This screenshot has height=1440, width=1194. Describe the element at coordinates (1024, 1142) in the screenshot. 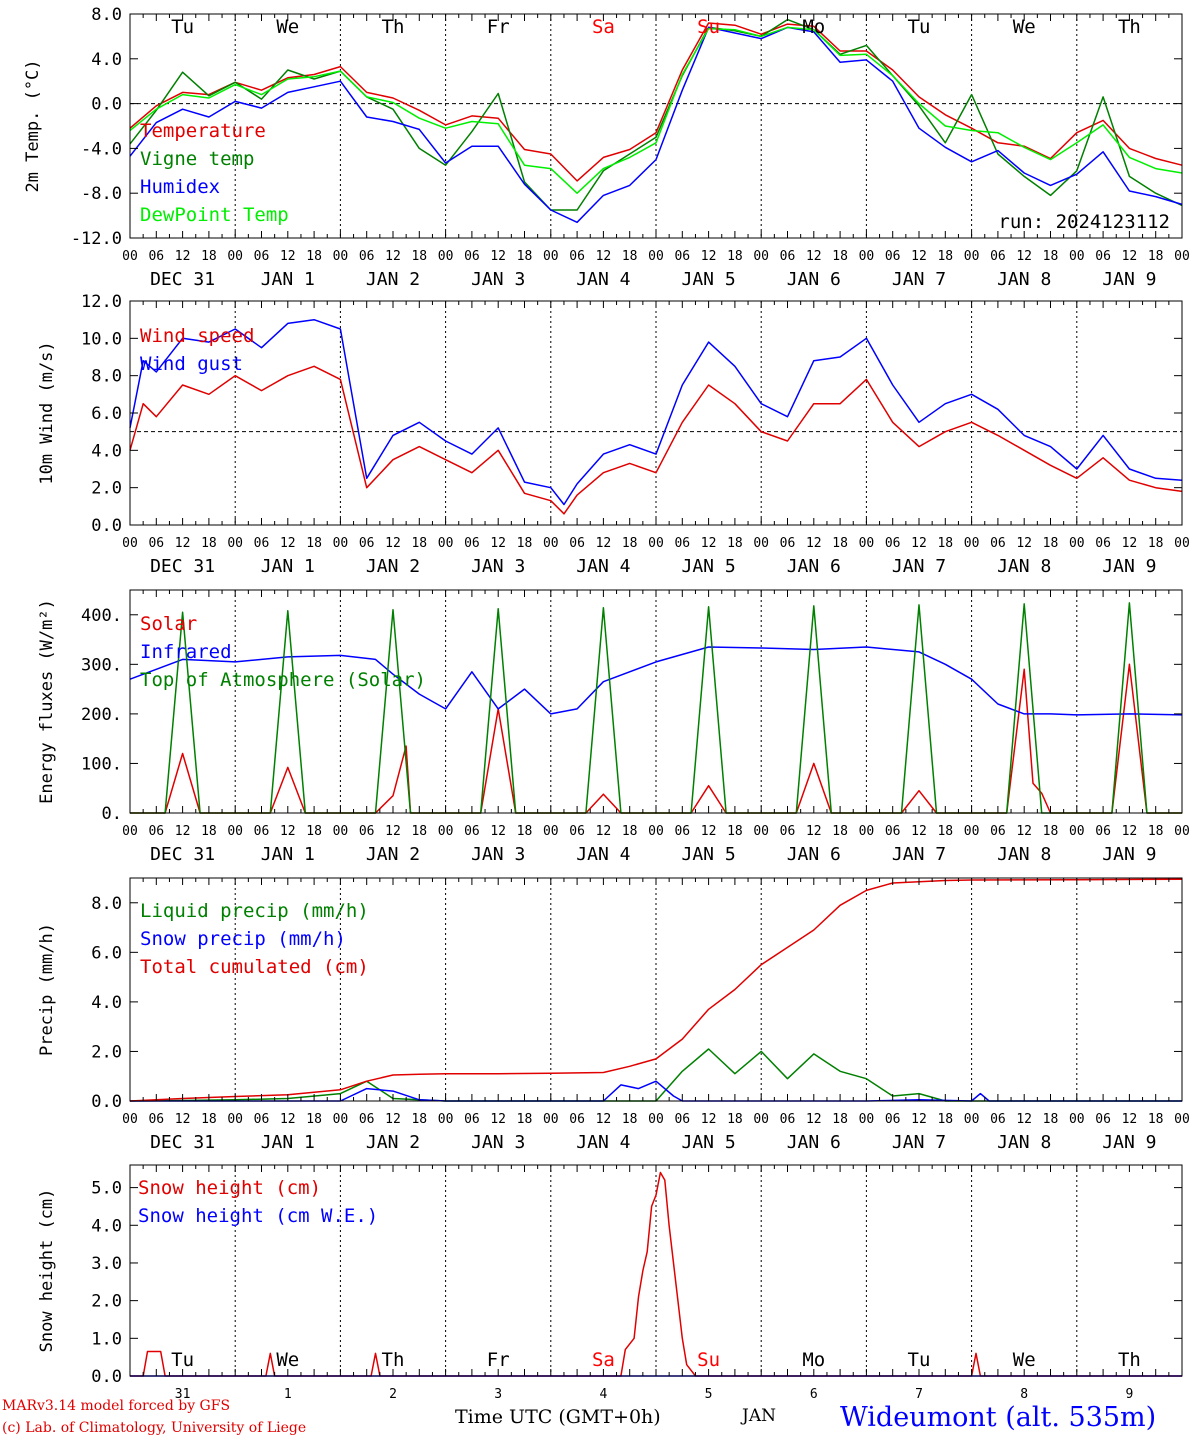

I see `date-label: JAN 8` at that location.